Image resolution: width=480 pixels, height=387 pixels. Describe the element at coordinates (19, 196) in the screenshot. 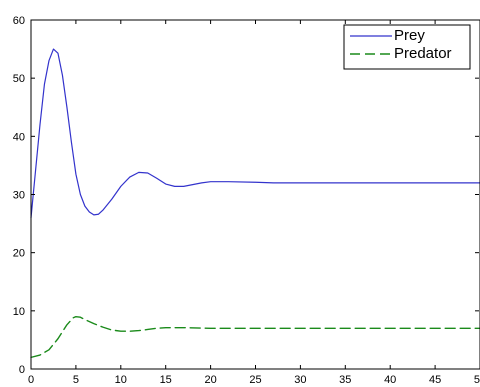

I see `y-tick-label: 30` at that location.